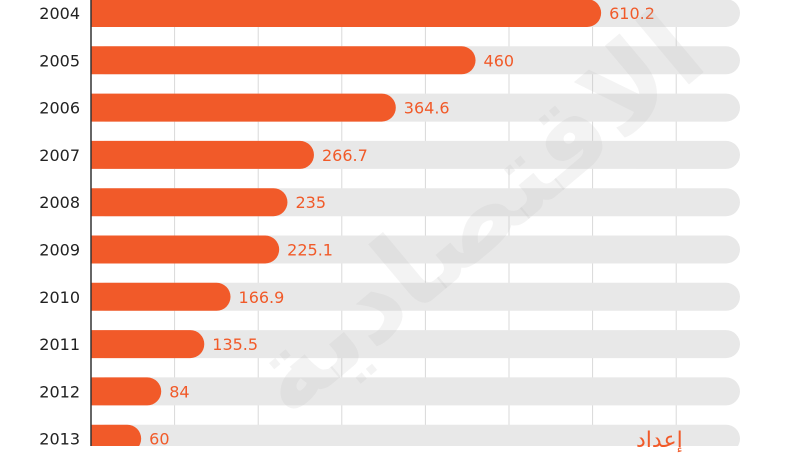 Image resolution: width=792 pixels, height=453 pixels. I want to click on bar-2013, so click(116, 435).